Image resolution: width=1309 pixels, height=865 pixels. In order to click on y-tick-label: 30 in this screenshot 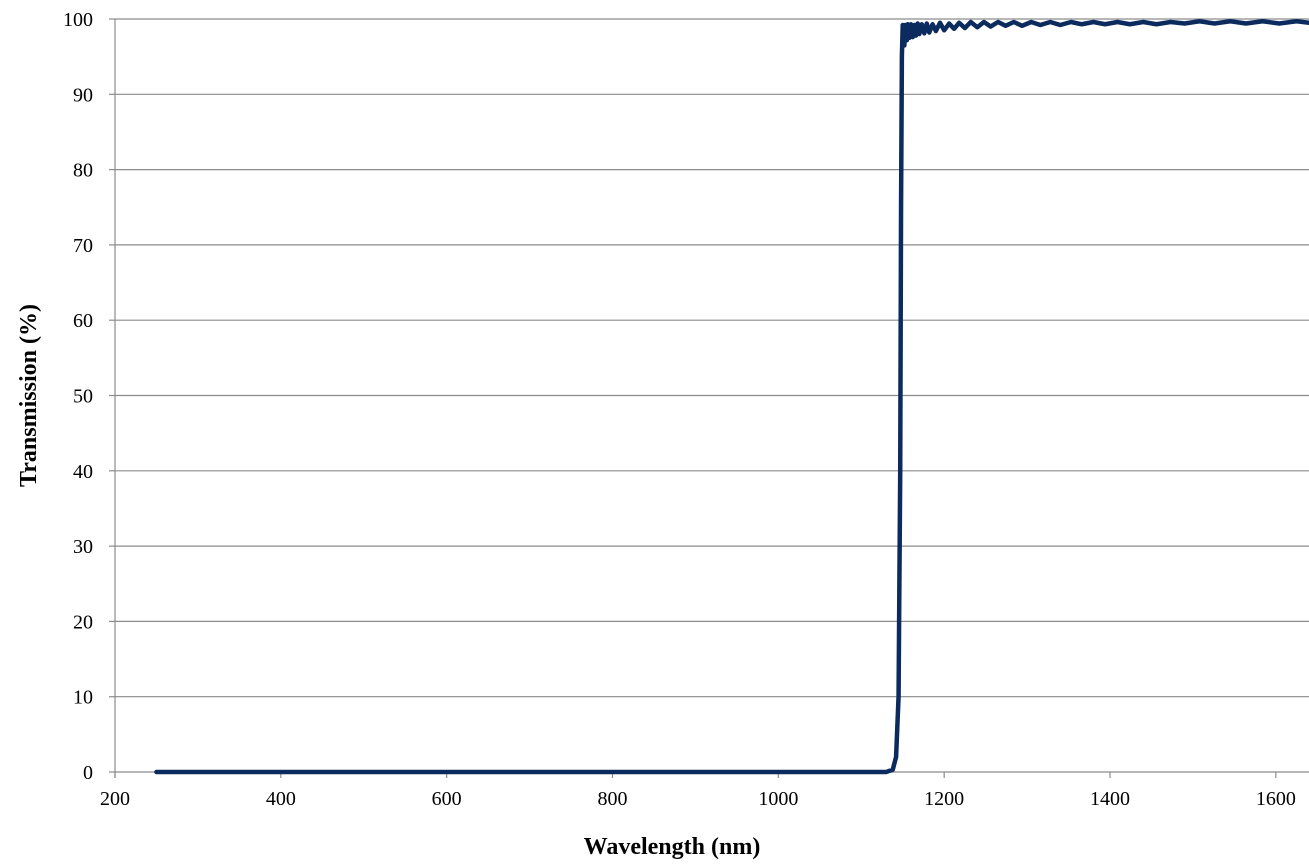, I will do `click(83, 547)`.